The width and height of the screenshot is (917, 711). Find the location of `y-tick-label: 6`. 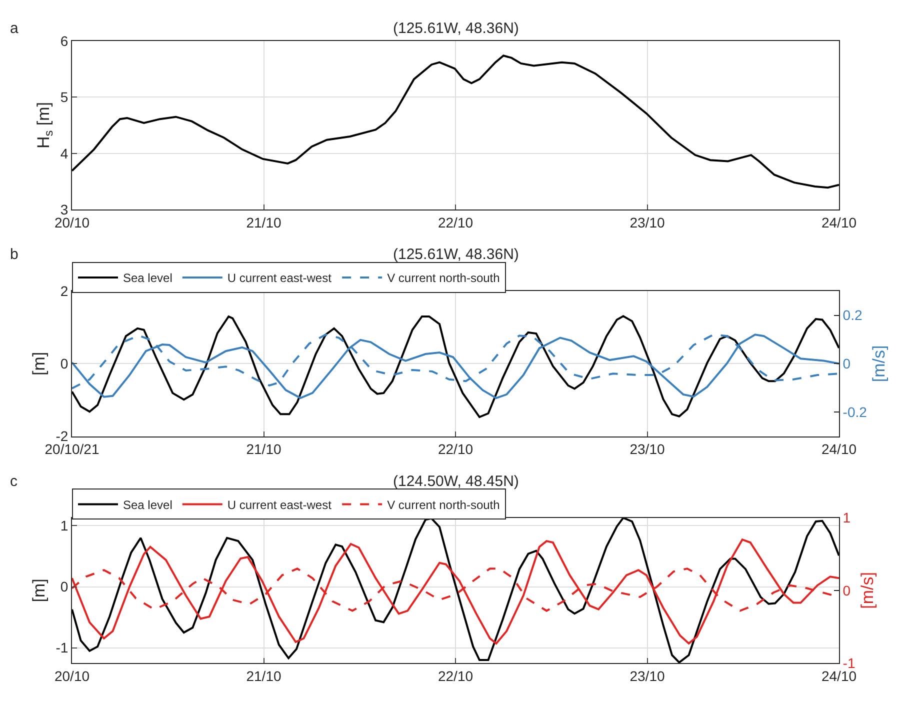

y-tick-label: 6 is located at coordinates (64, 40).